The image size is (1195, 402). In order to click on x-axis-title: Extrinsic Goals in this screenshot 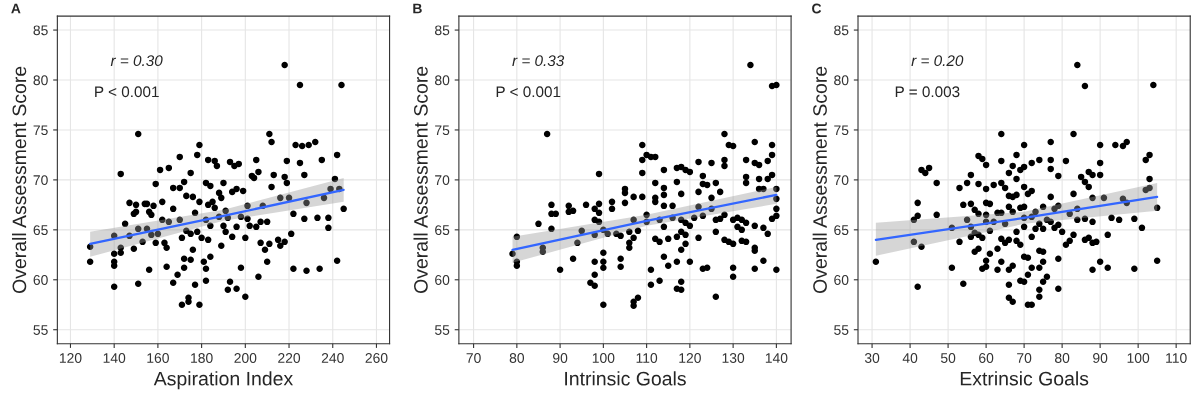, I will do `click(1024, 378)`.